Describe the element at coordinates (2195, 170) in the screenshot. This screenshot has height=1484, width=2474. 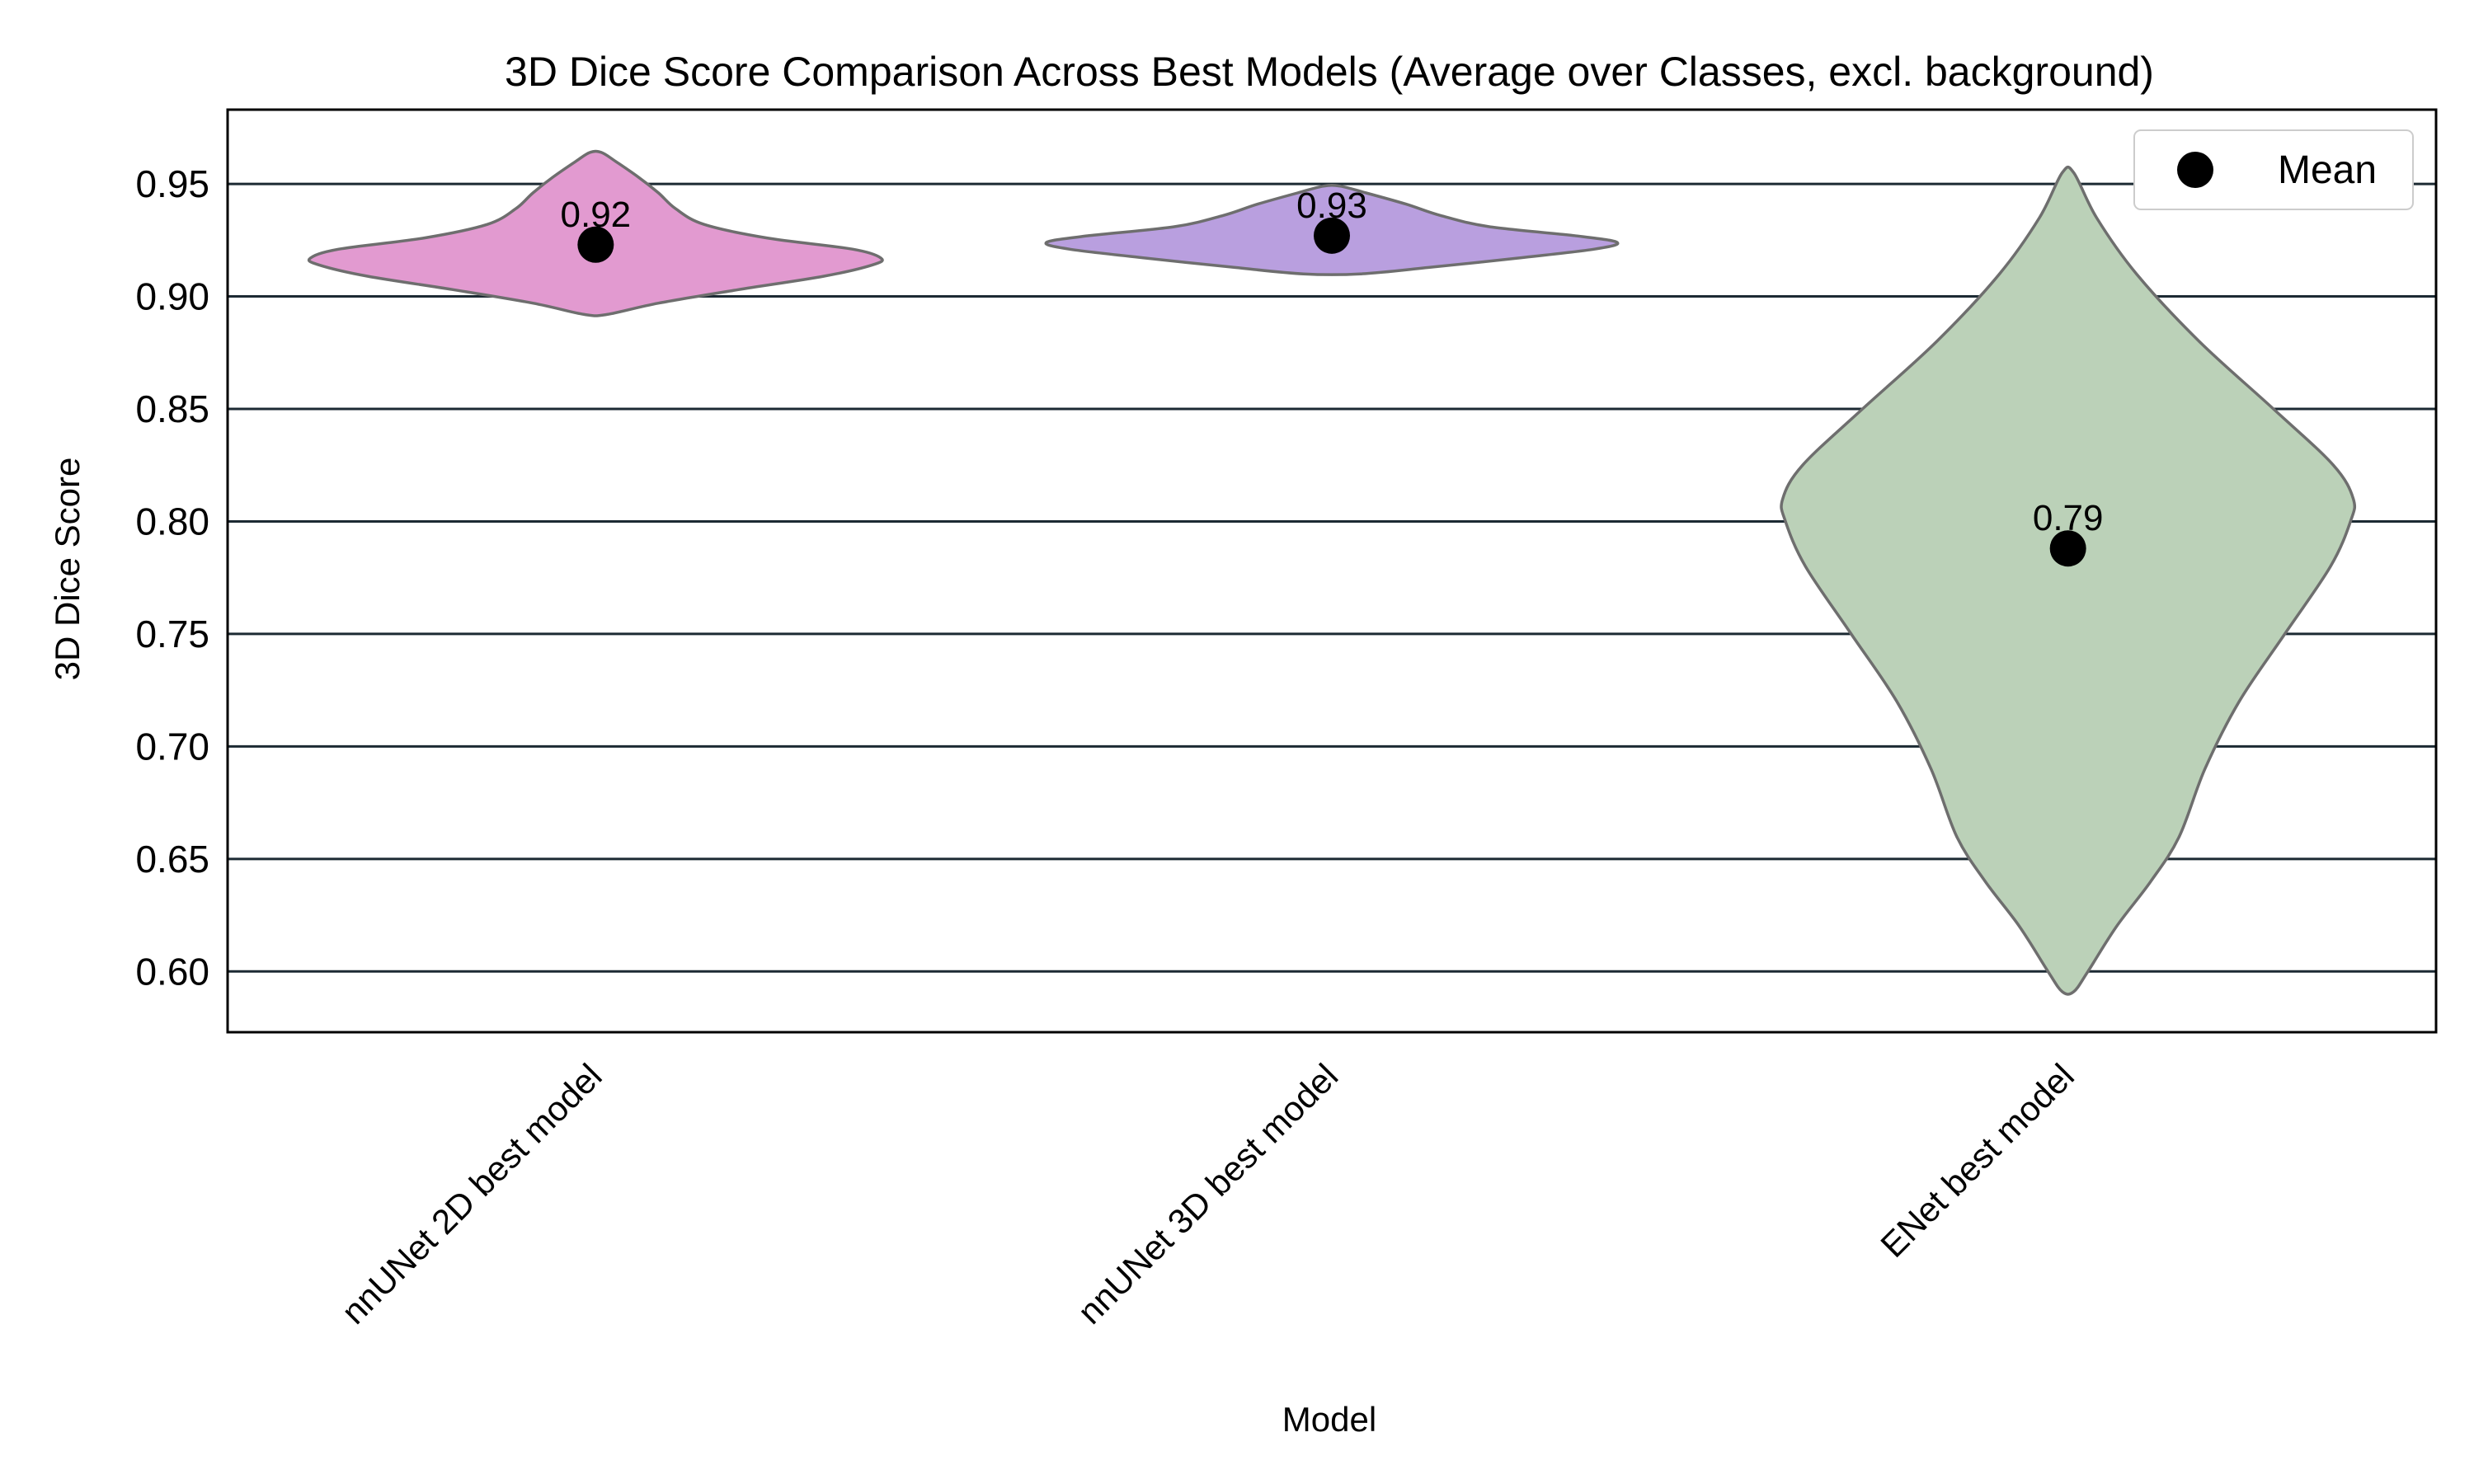
I see `legend-mean-marker` at that location.